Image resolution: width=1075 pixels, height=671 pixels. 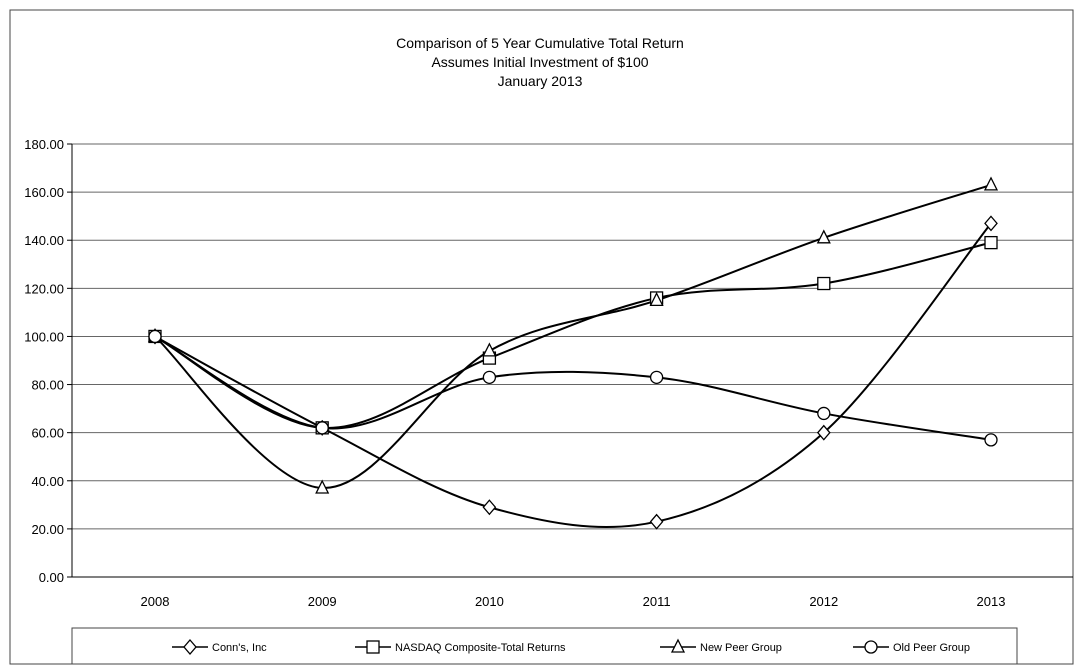 I want to click on series-line-old-peer-group, so click(x=573, y=388).